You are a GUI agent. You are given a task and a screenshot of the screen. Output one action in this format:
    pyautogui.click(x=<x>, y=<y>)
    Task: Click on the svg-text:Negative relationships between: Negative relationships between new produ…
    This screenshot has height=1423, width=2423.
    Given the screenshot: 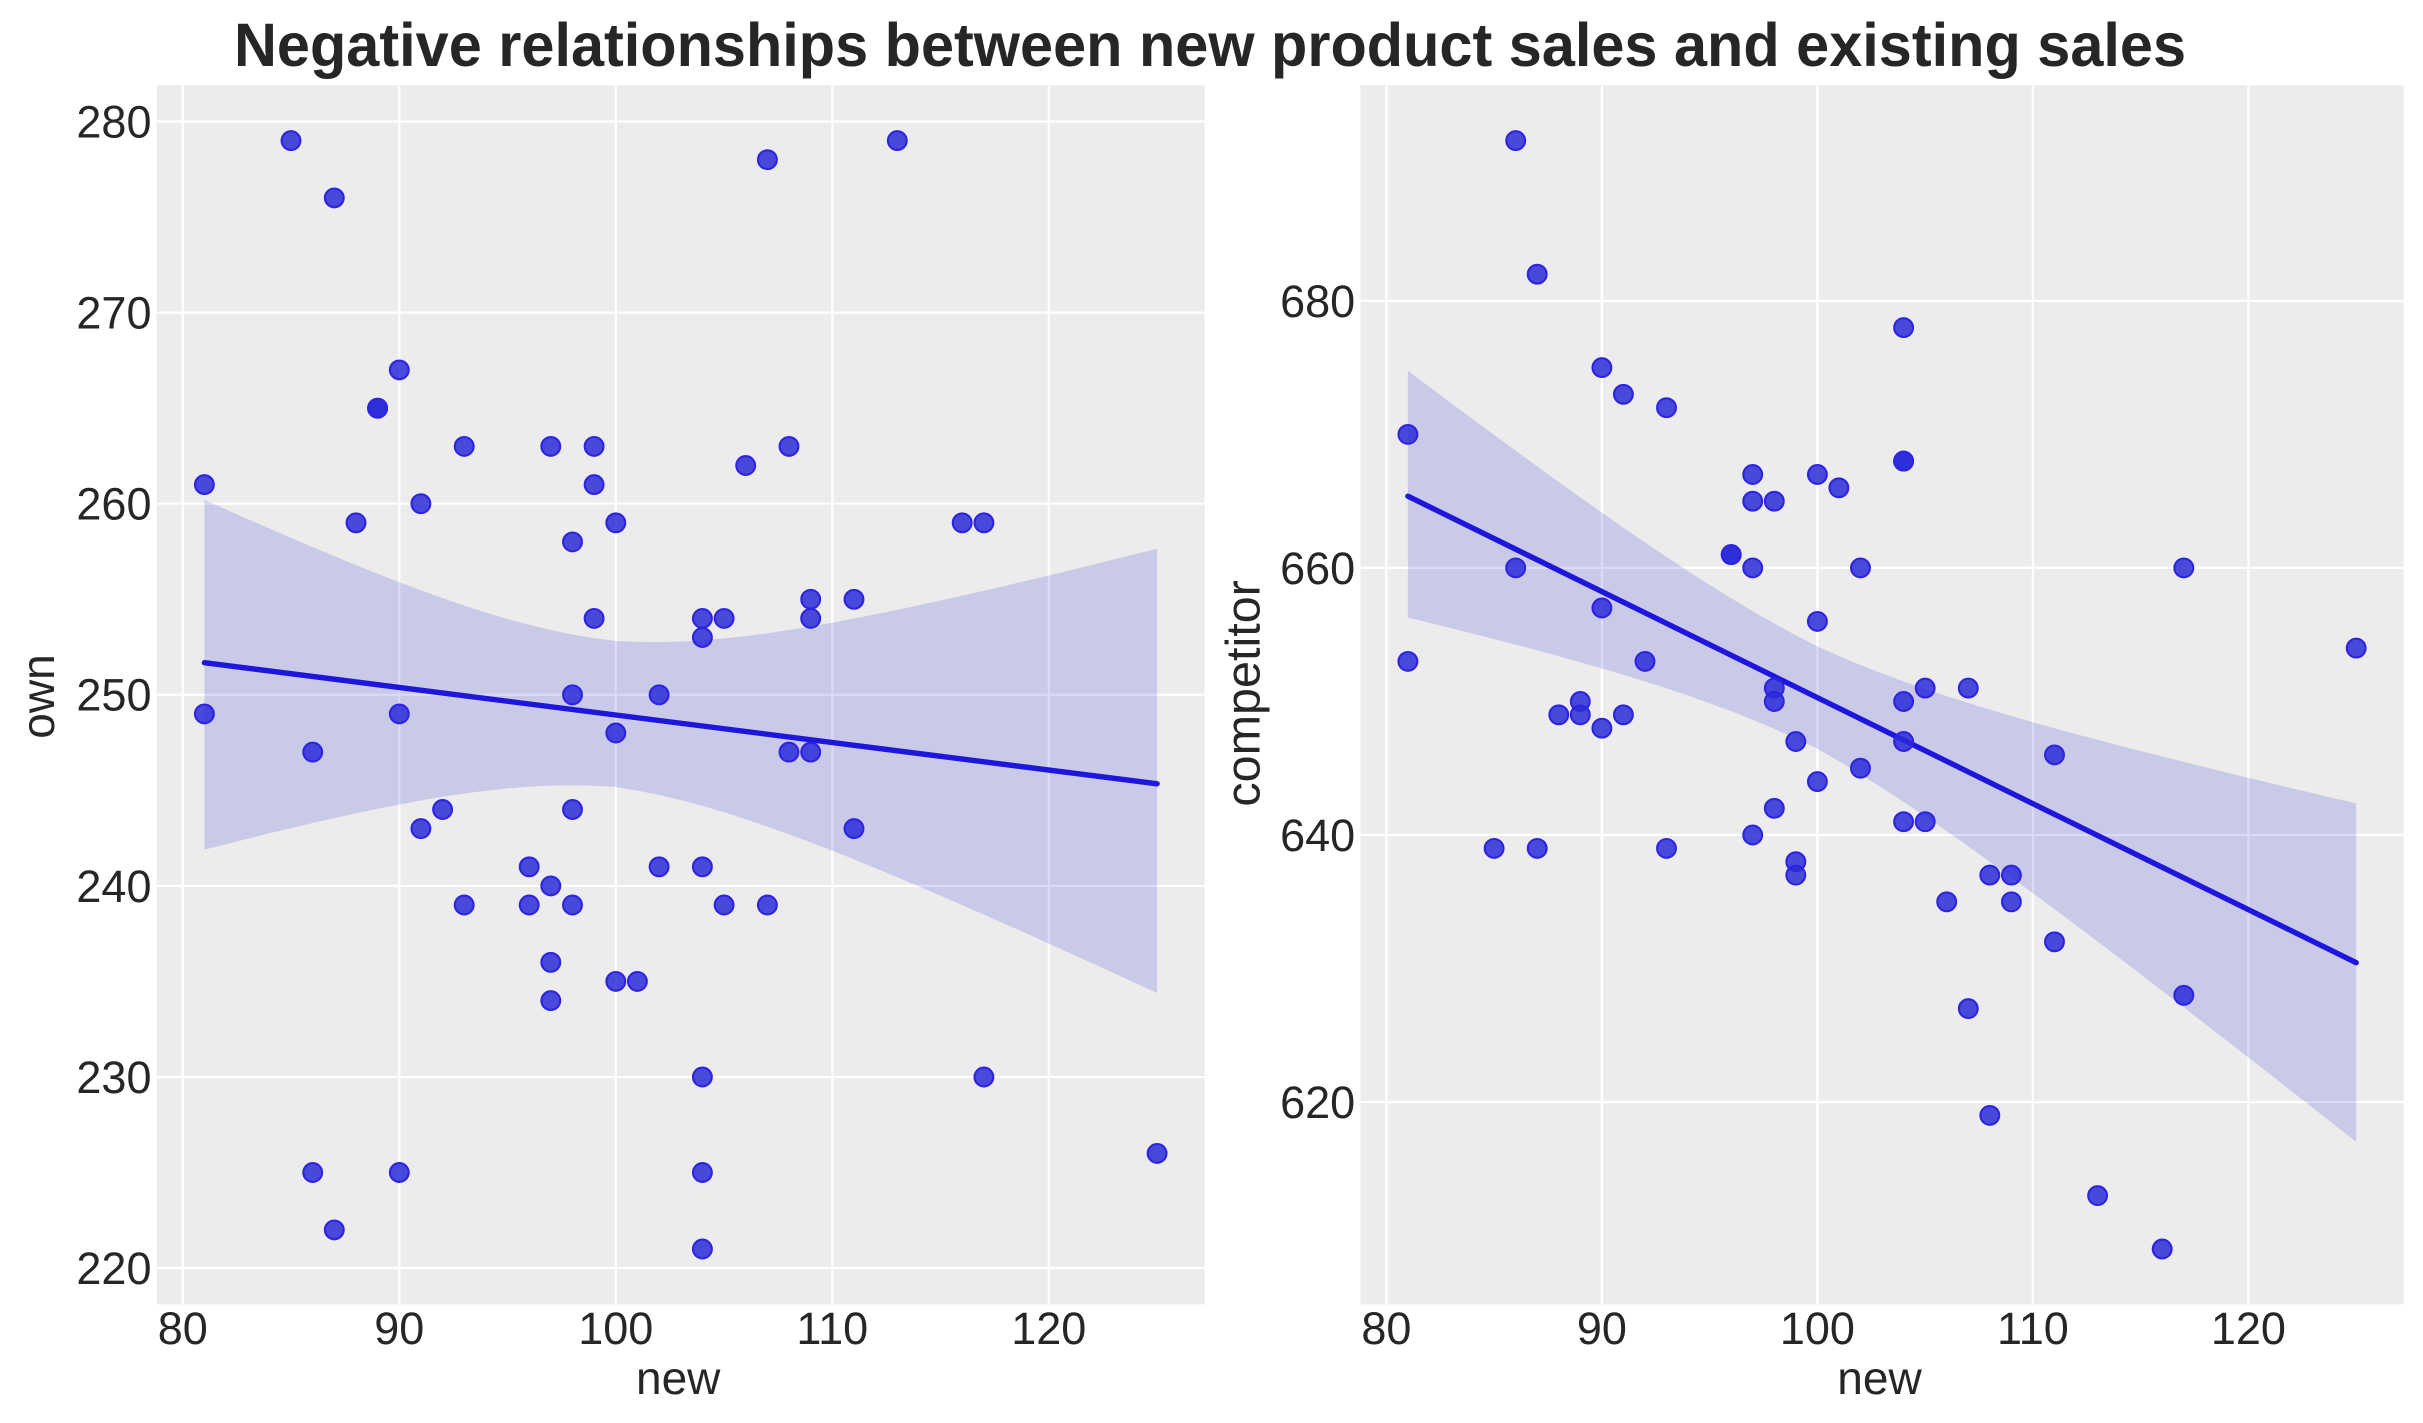 What is the action you would take?
    pyautogui.click(x=1210, y=45)
    